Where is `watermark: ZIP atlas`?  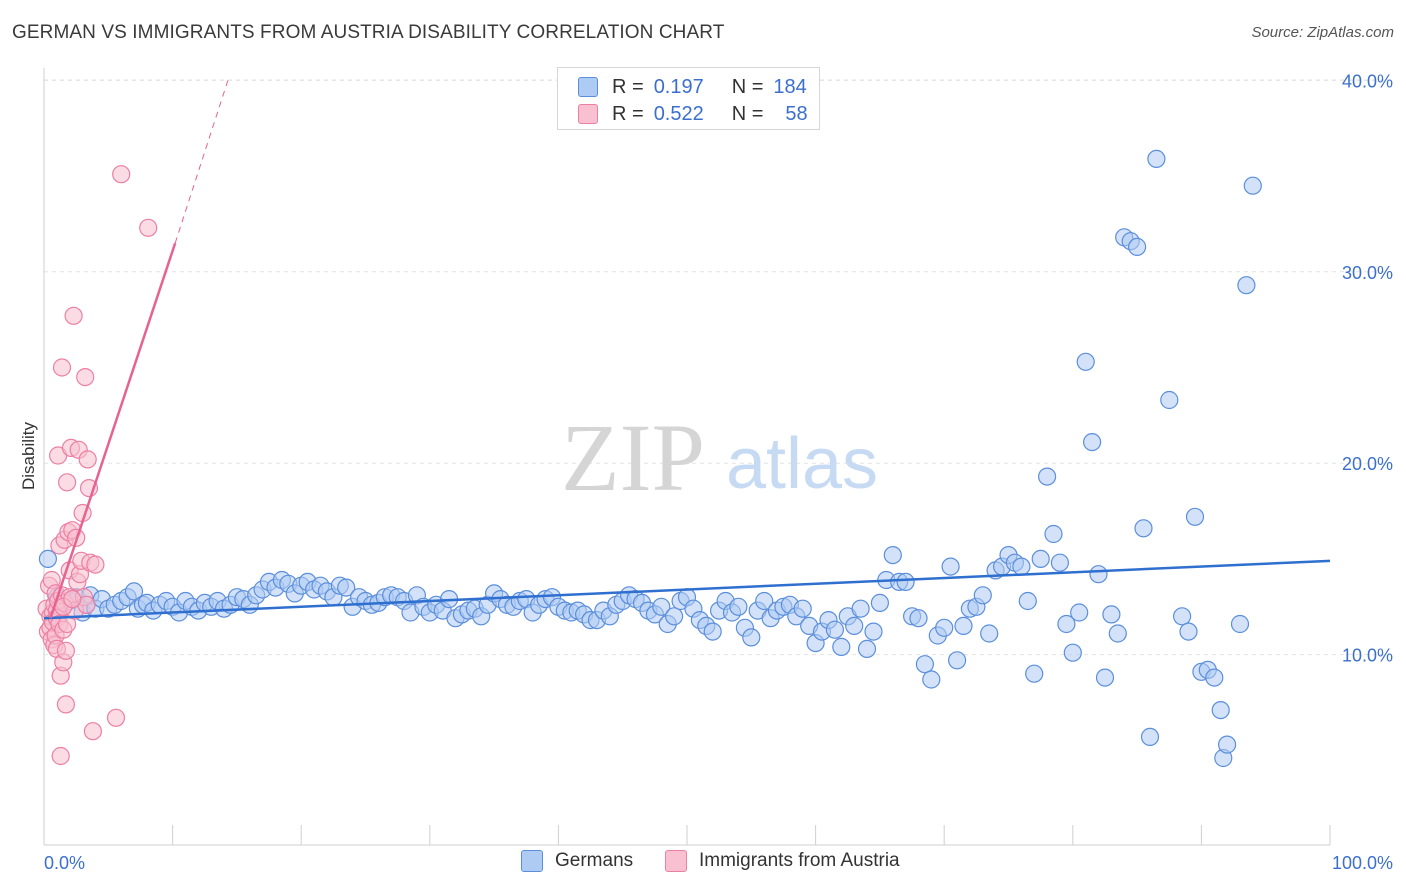 watermark: ZIP atlas is located at coordinates (719, 457).